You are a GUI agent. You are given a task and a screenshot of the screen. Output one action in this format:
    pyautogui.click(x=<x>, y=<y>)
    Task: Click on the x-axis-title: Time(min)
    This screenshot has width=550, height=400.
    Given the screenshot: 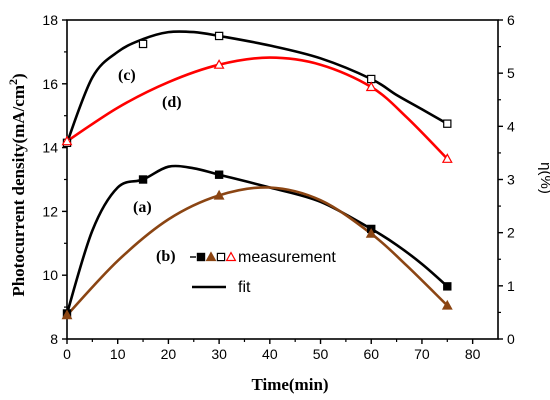 What is the action you would take?
    pyautogui.click(x=289, y=384)
    